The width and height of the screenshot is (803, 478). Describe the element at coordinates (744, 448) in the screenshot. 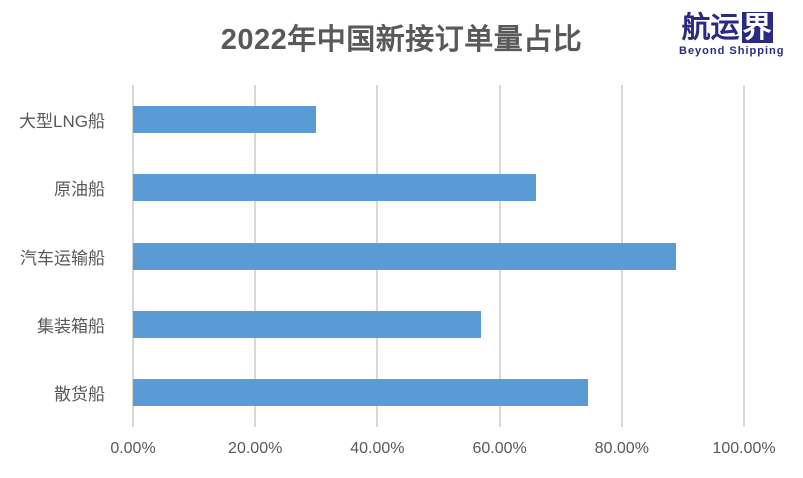

I see `x-tick-label: 100.00%` at that location.